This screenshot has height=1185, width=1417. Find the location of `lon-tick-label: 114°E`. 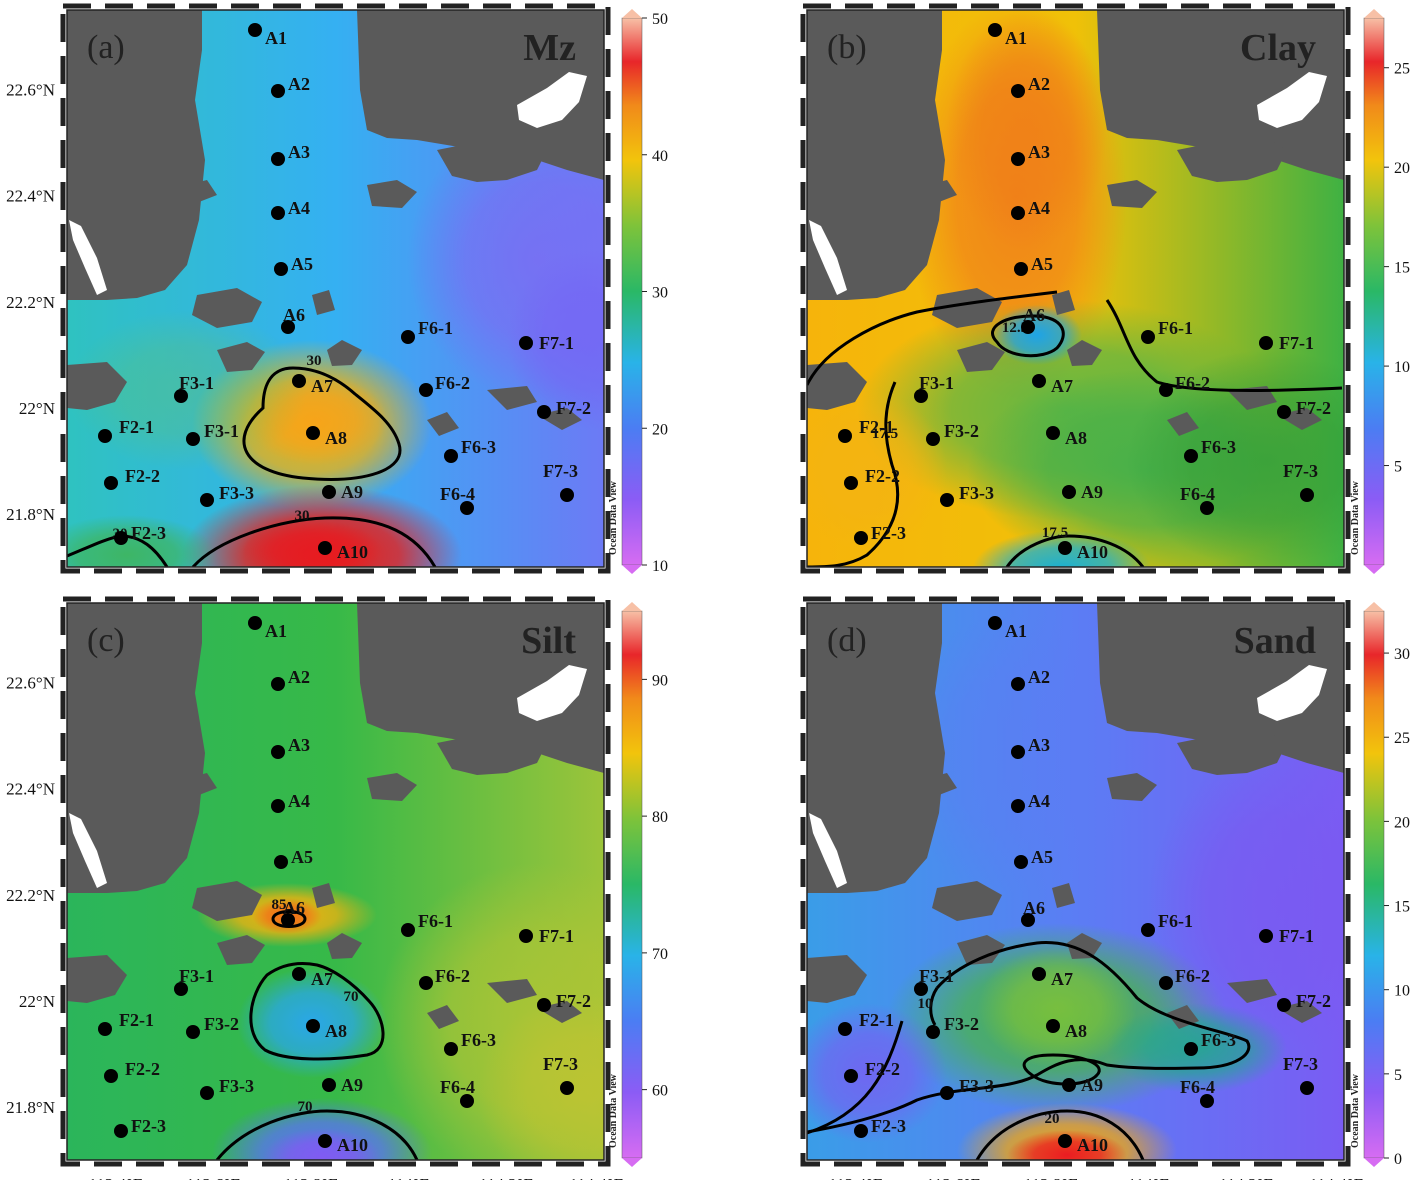

lon-tick-label: 114°E is located at coordinates (409, 1177).